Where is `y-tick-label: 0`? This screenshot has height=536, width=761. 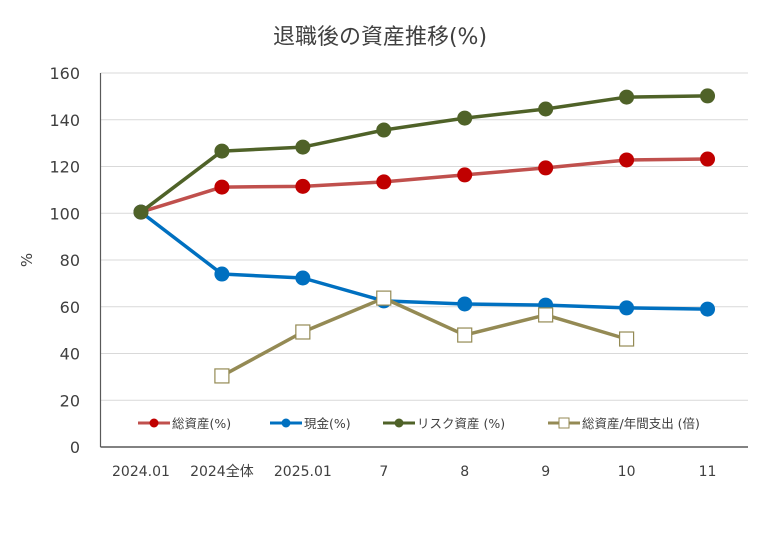 y-tick-label: 0 is located at coordinates (75, 447).